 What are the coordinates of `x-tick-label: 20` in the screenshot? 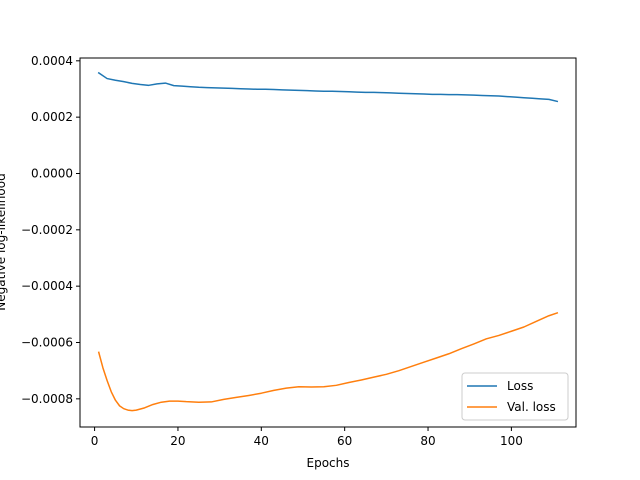 It's located at (177, 441).